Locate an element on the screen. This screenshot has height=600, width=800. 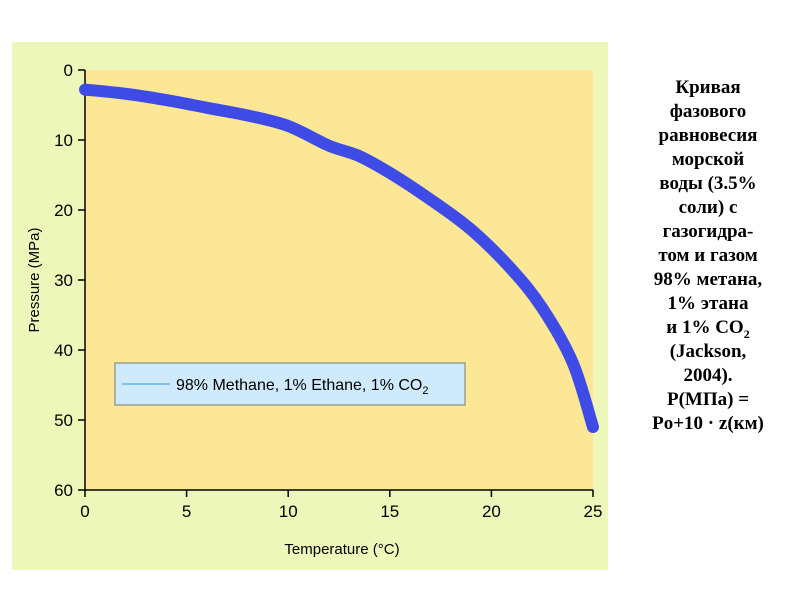
x-tick-label: 15 is located at coordinates (389, 511).